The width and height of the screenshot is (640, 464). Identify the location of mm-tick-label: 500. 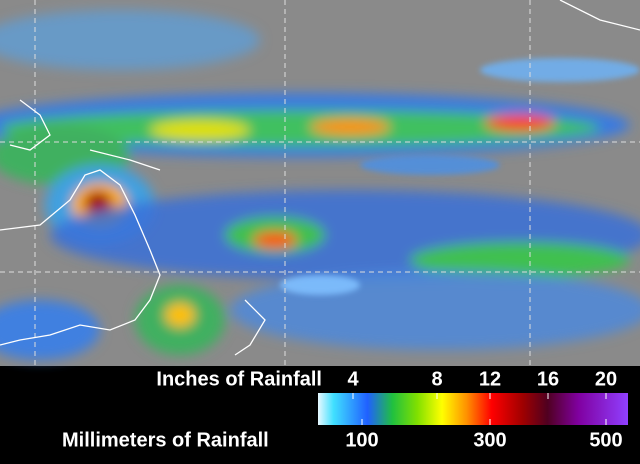
(605, 440).